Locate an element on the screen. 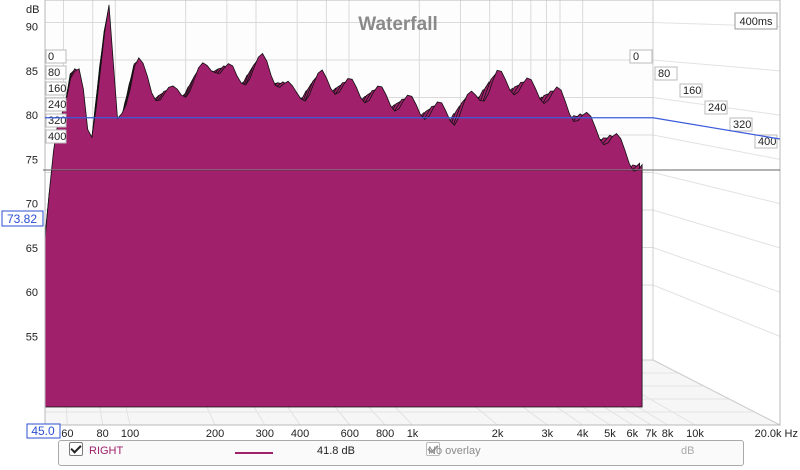 Image resolution: width=800 pixels, height=470 pixels. time-tick-label-right: 80 is located at coordinates (664, 74).